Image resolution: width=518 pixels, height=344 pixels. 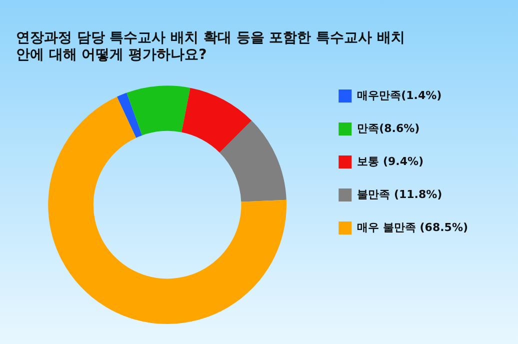 I want to click on legend-label: 매우만족(1.4%), so click(x=399, y=95).